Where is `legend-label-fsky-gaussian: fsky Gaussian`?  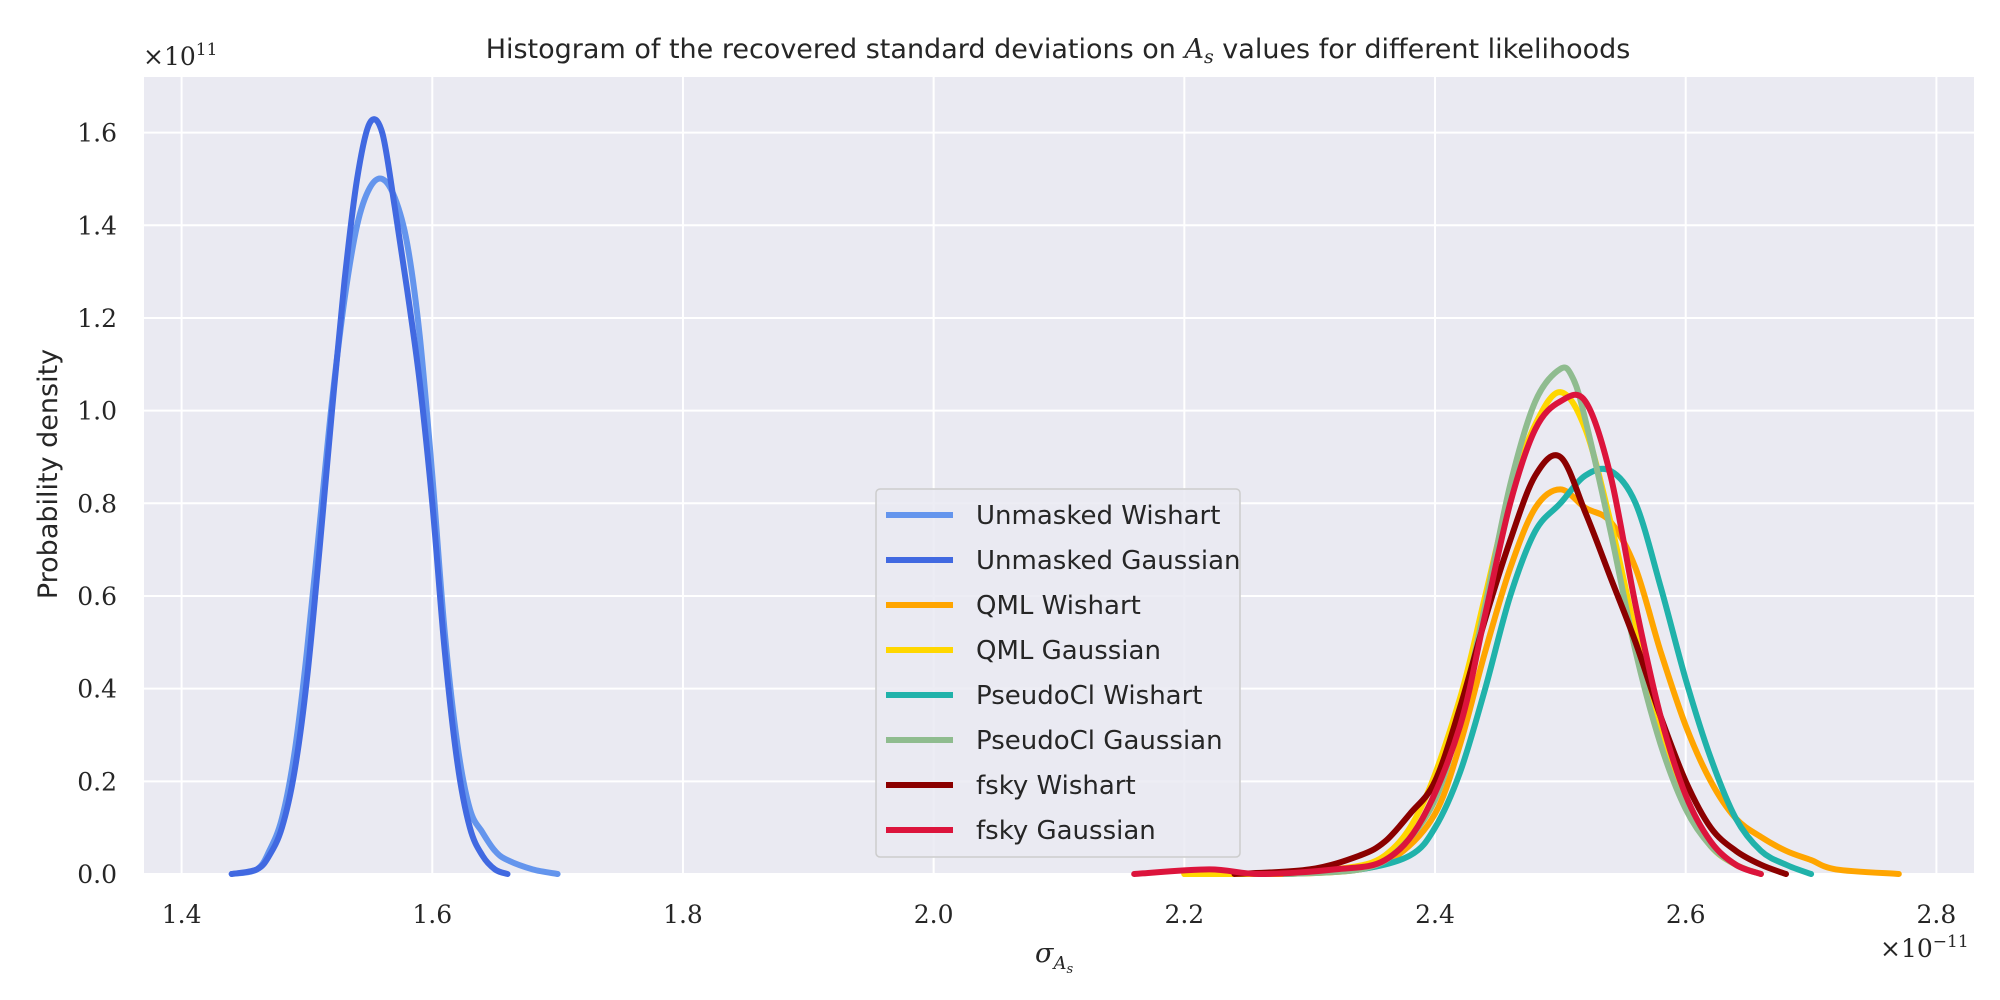
legend-label-fsky-gaussian: fsky Gaussian is located at coordinates (1066, 831).